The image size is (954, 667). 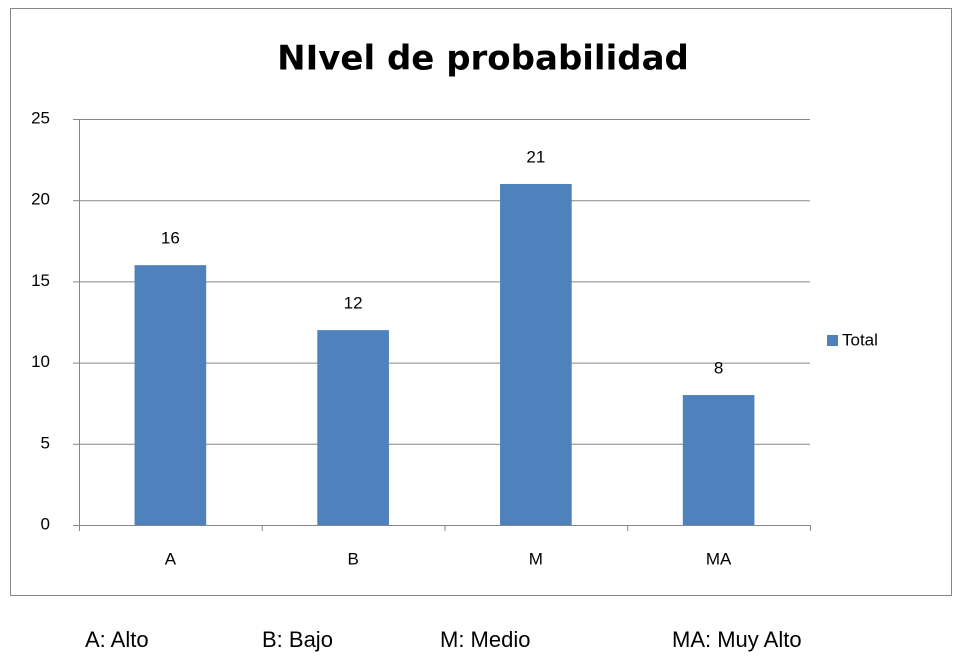 What do you see at coordinates (40, 199) in the screenshot?
I see `y-tick-label: 20` at bounding box center [40, 199].